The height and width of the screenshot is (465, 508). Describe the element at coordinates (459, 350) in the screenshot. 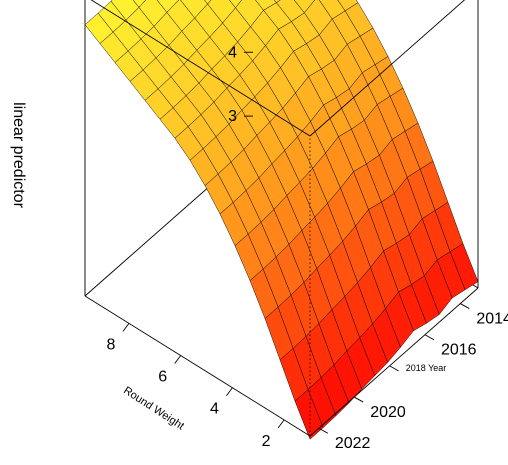

I see `y-tick-label: 2016` at that location.